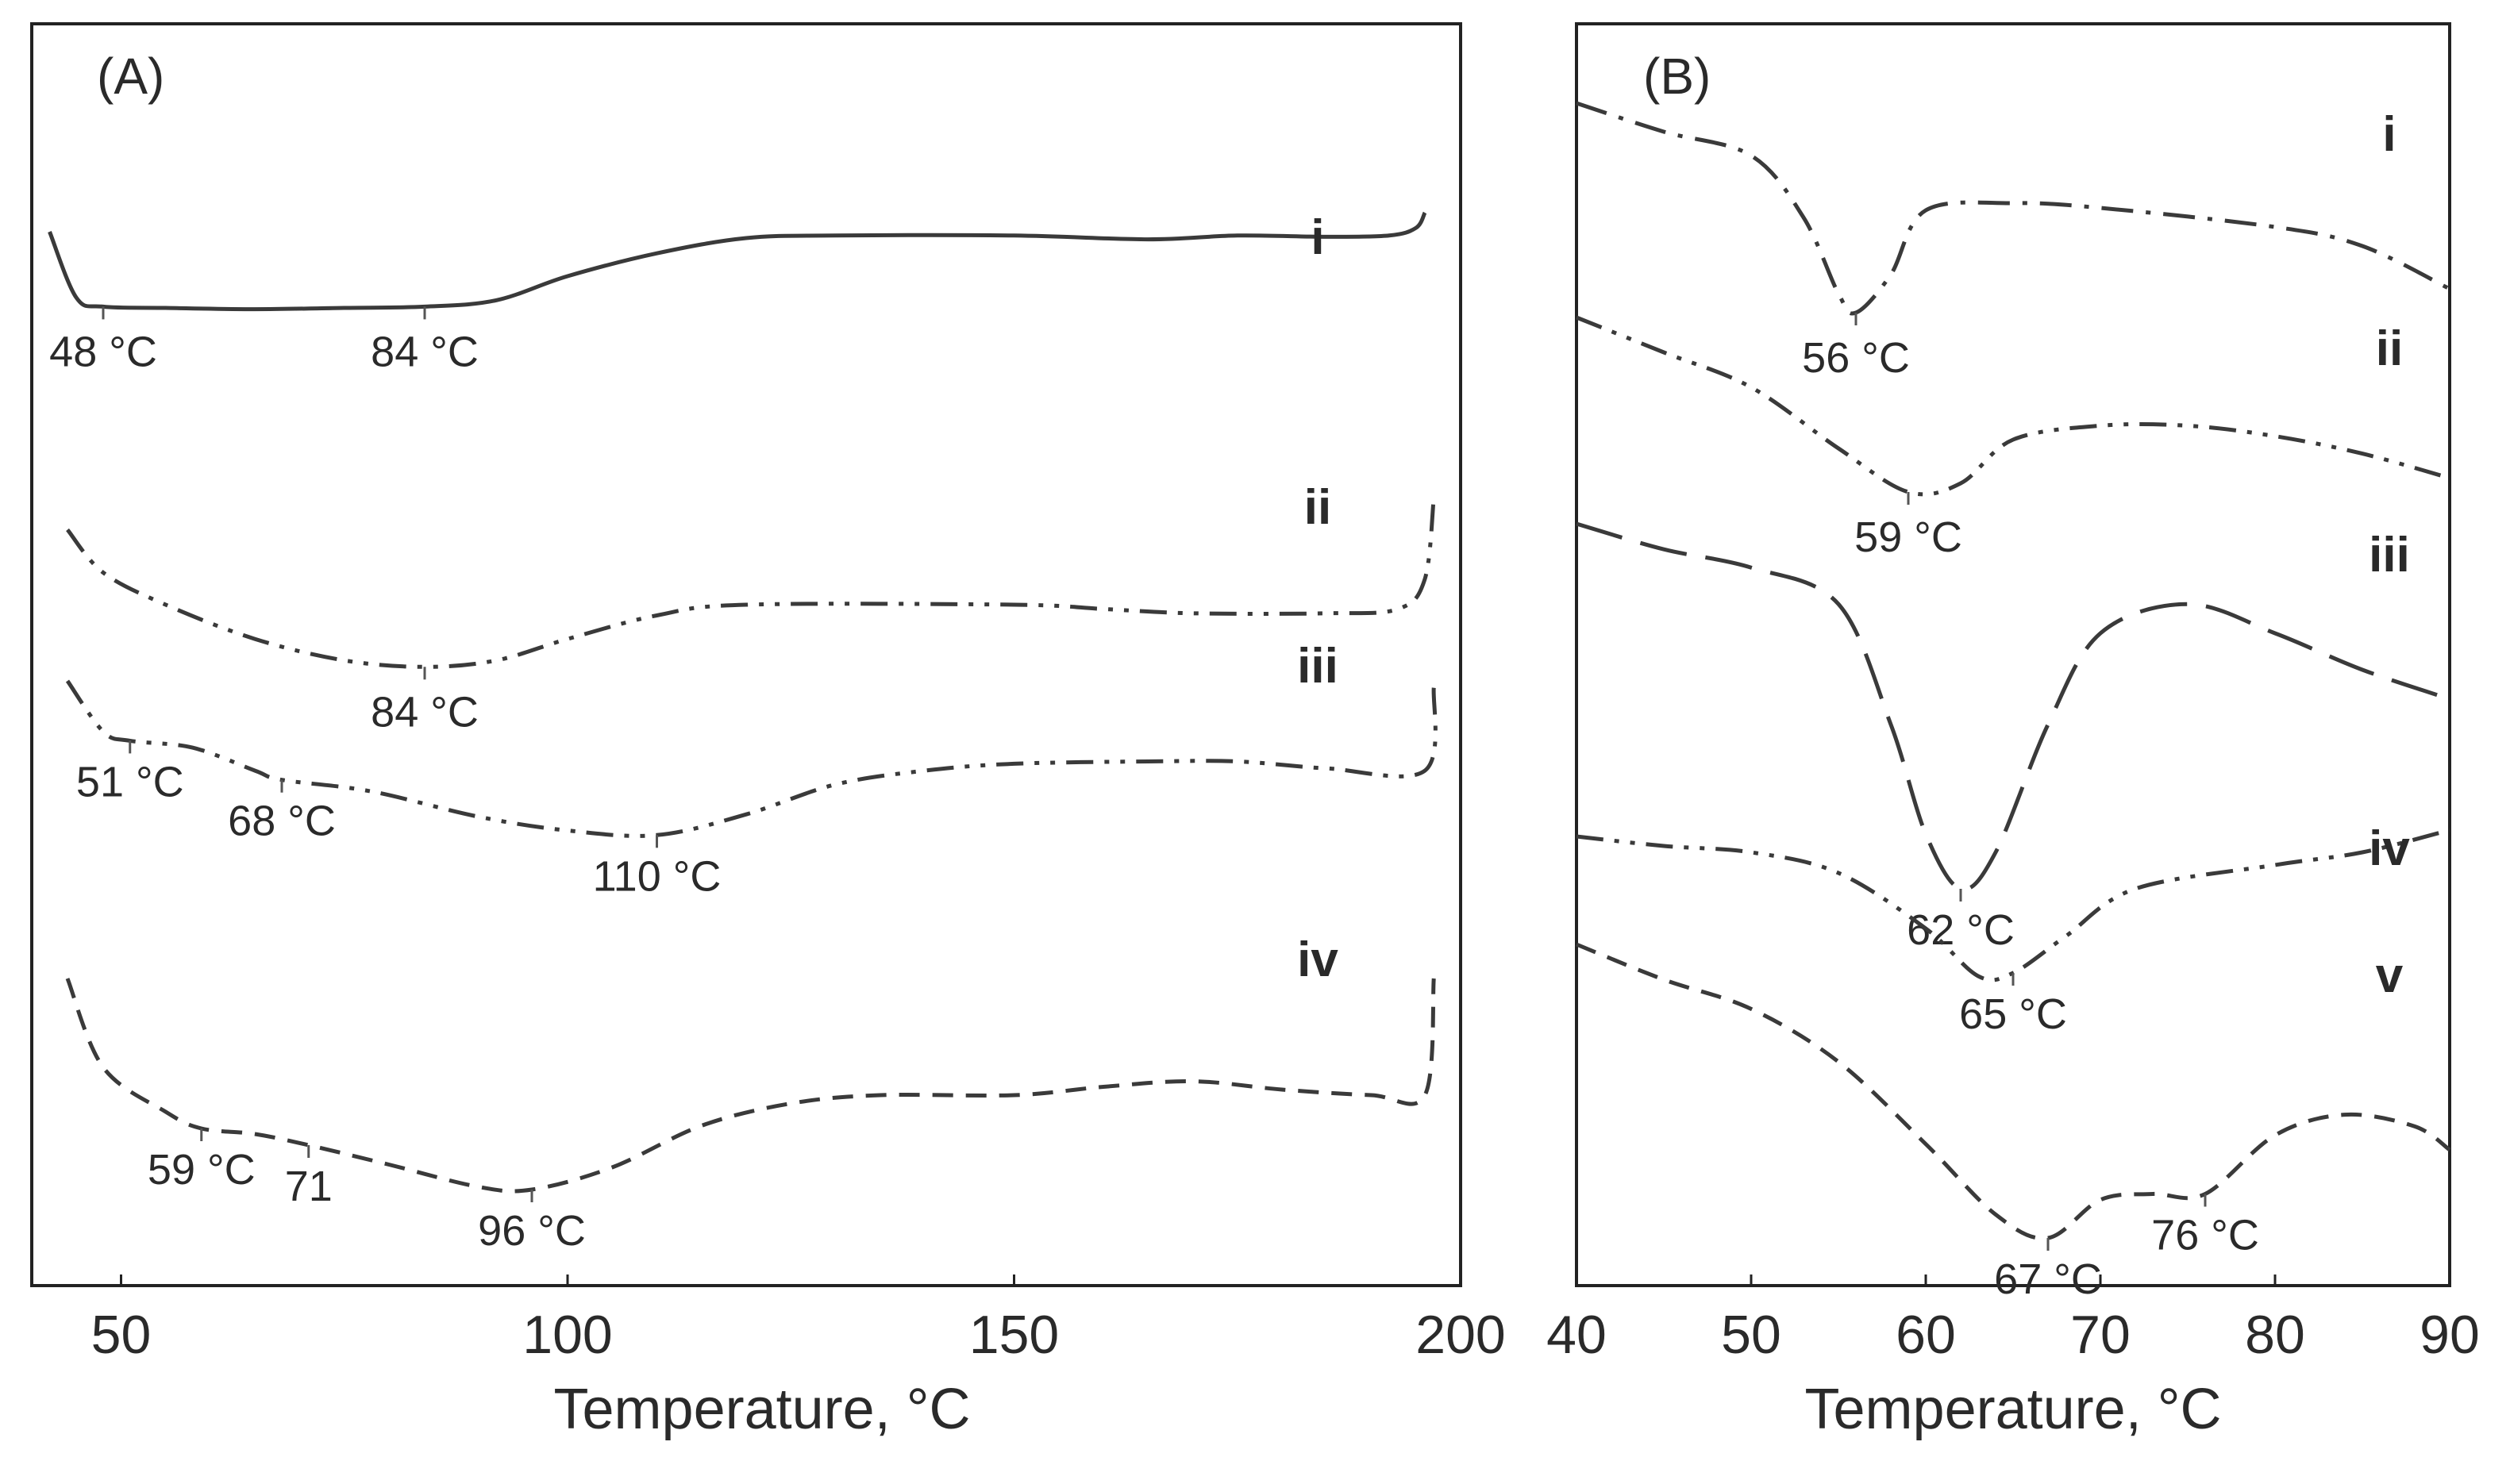  I want to click on x-tick-label: 150, so click(1014, 1335).